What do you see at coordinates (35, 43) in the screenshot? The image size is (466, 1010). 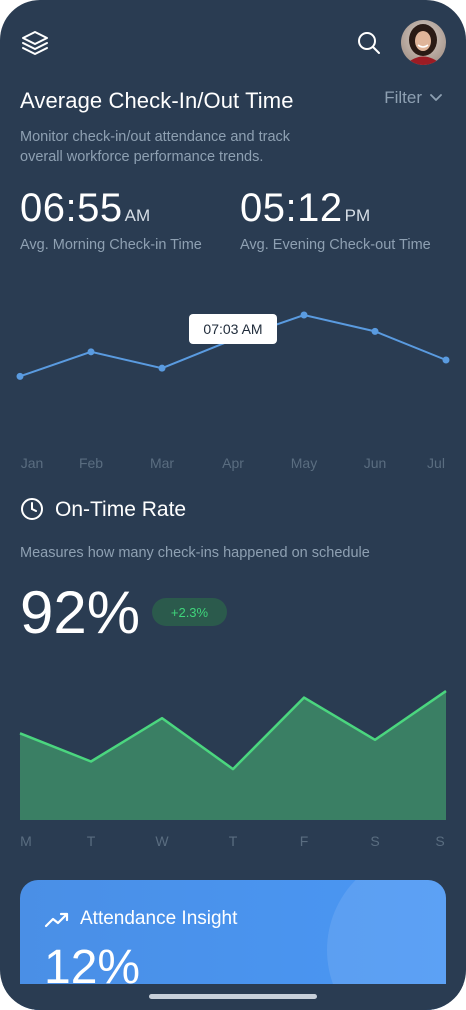 I see `layers-icon` at bounding box center [35, 43].